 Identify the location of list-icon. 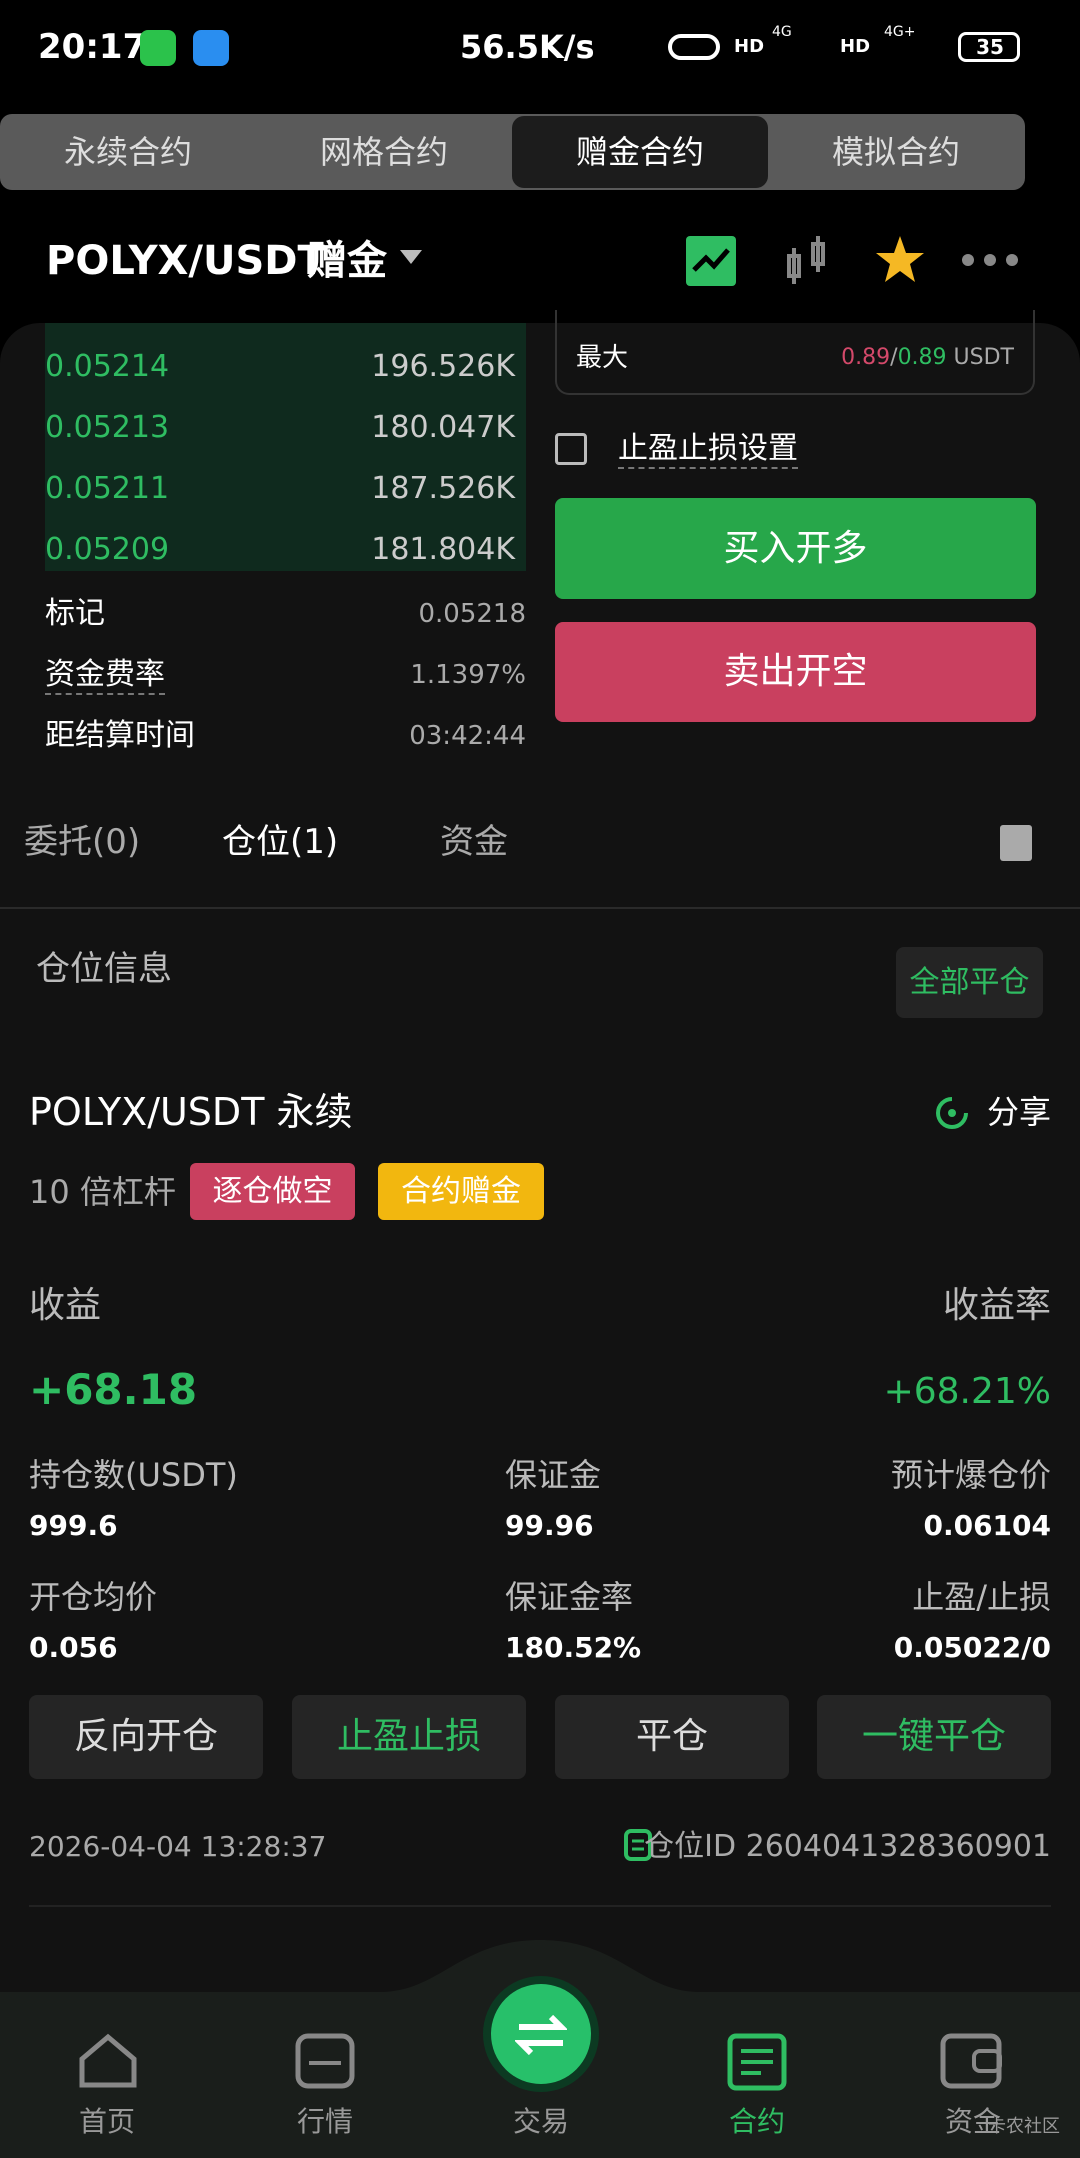
(1016, 843).